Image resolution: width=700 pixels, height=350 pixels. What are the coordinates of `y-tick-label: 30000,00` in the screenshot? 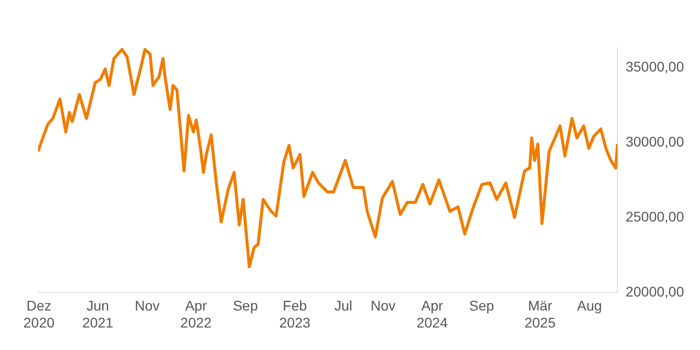 It's located at (655, 141).